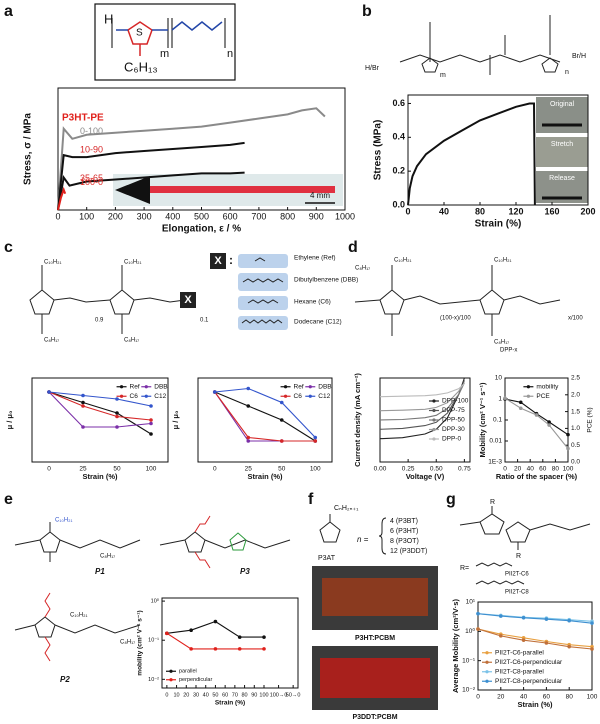 This screenshot has height=724, width=600. Describe the element at coordinates (499, 378) in the screenshot. I see `y-tick-label: 10` at that location.